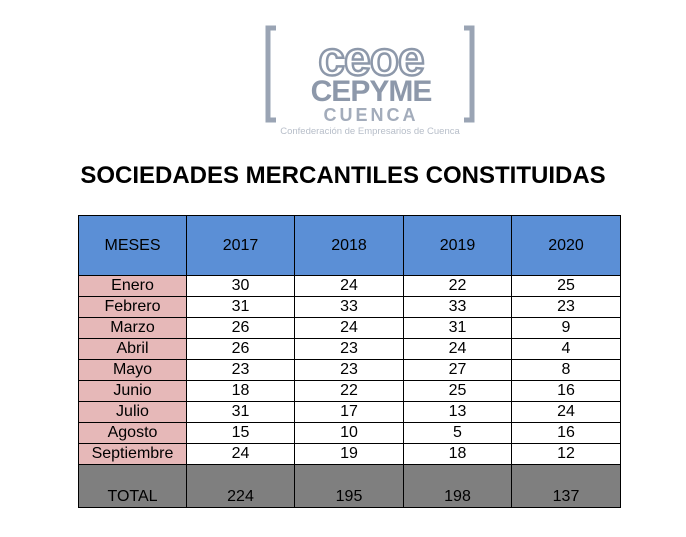 The height and width of the screenshot is (537, 686). What do you see at coordinates (132, 486) in the screenshot?
I see `total-label-cell: TOTAL` at bounding box center [132, 486].